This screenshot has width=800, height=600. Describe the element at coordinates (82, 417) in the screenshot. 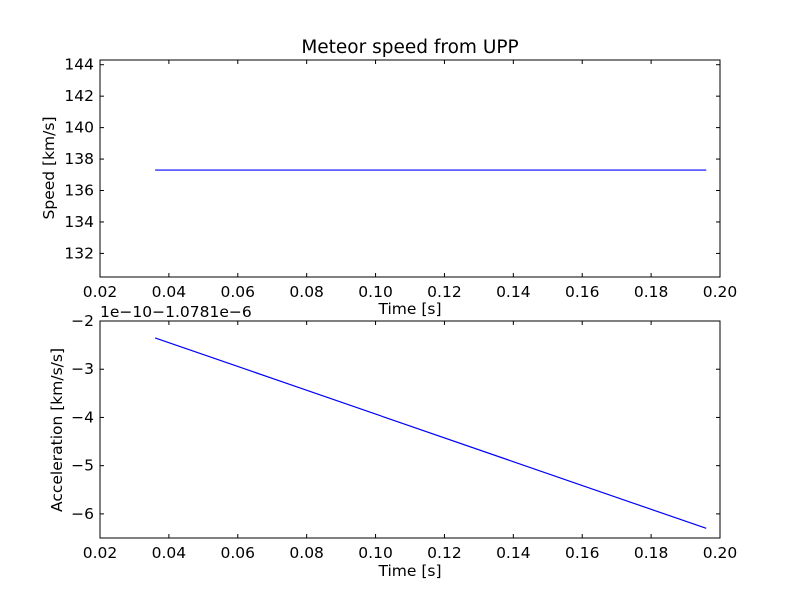

I see `acceleration-y-tick-label: −4` at that location.